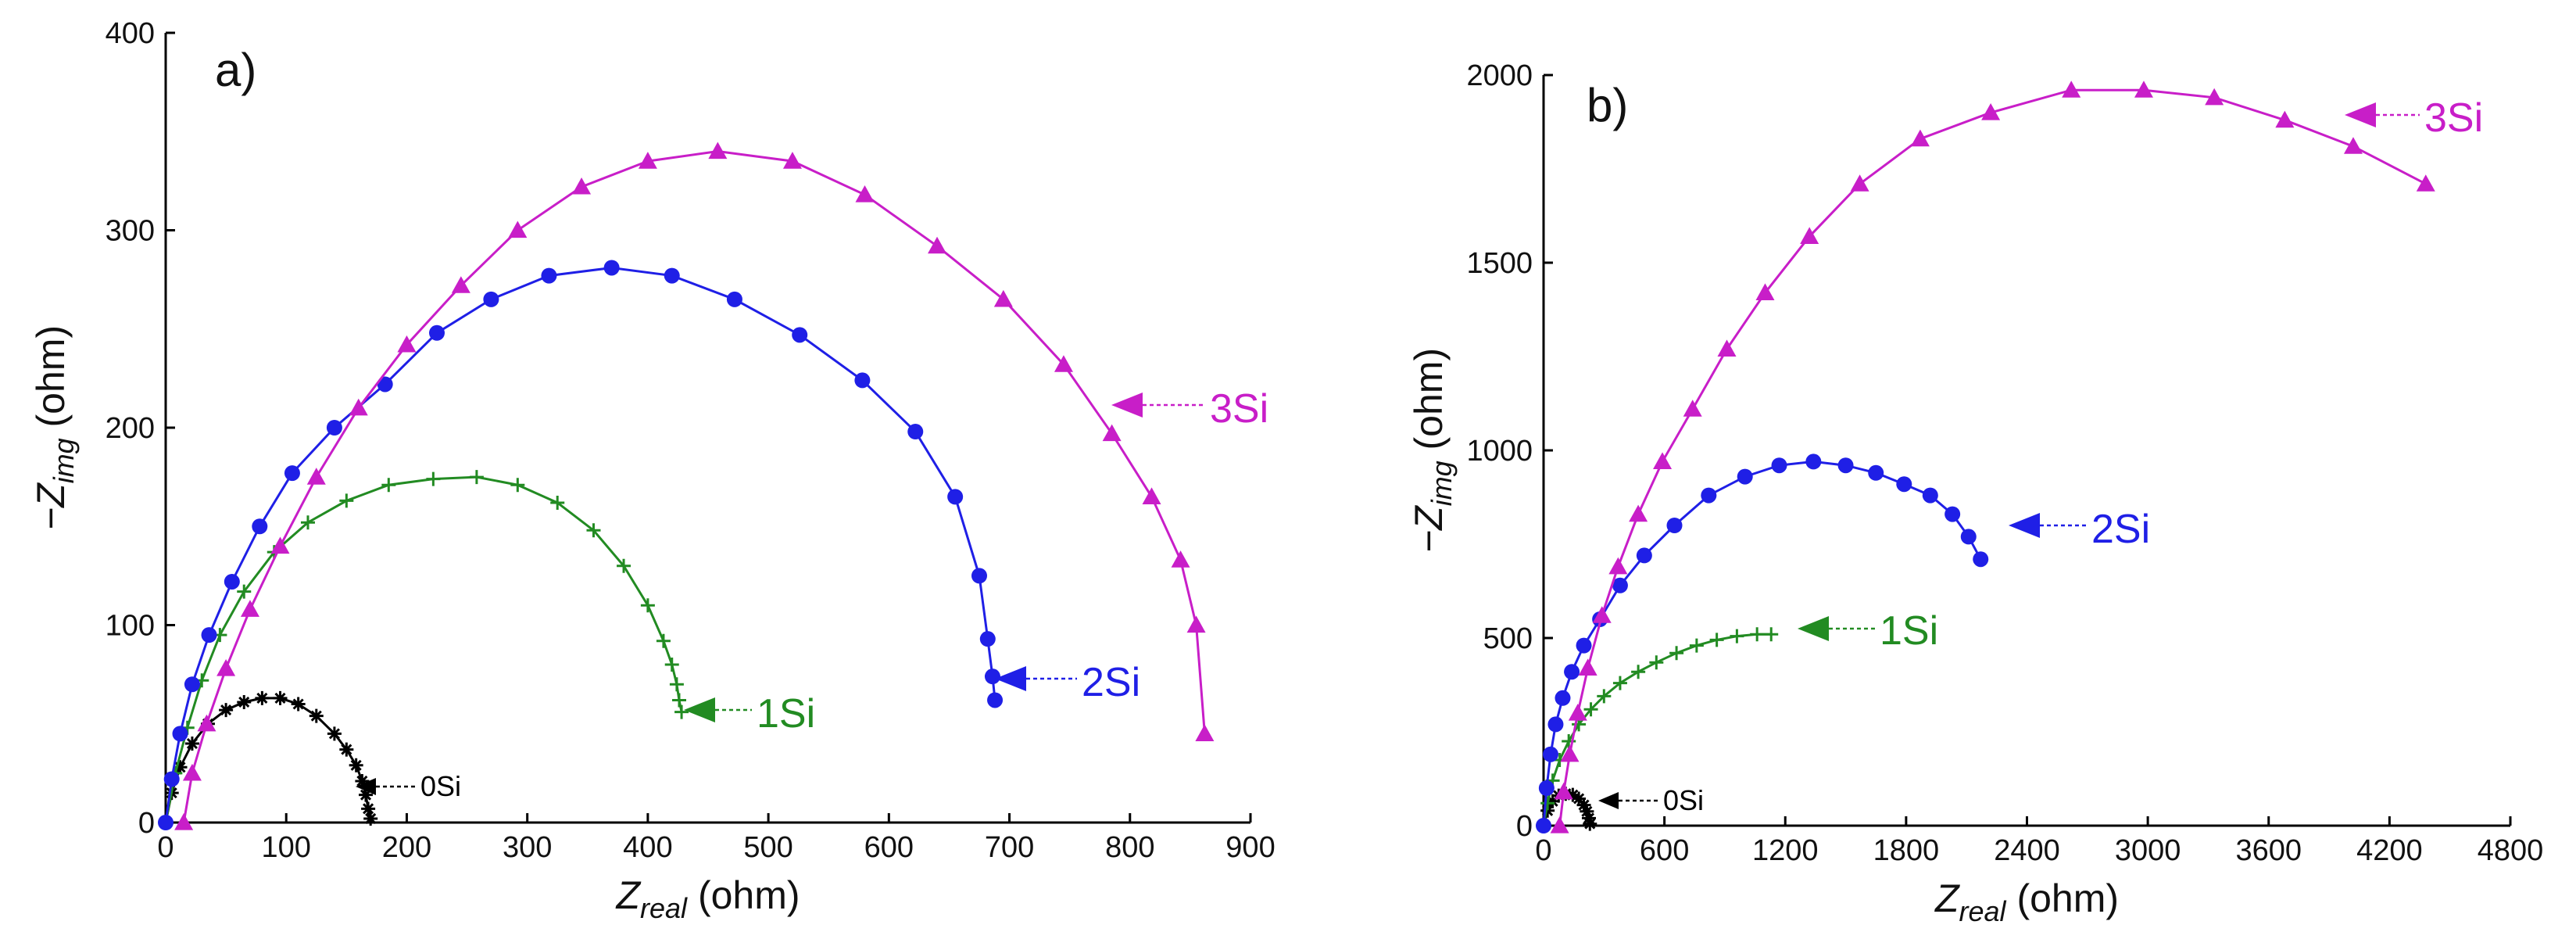  I want to click on x-tick-label: 1200, so click(1785, 851).